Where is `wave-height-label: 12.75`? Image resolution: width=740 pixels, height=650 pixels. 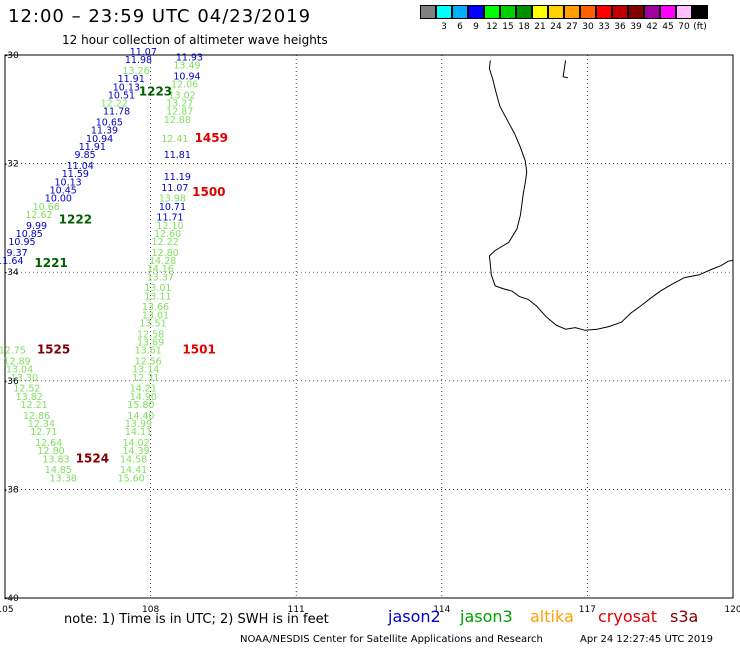
wave-height-label: 12.75 is located at coordinates (13, 351).